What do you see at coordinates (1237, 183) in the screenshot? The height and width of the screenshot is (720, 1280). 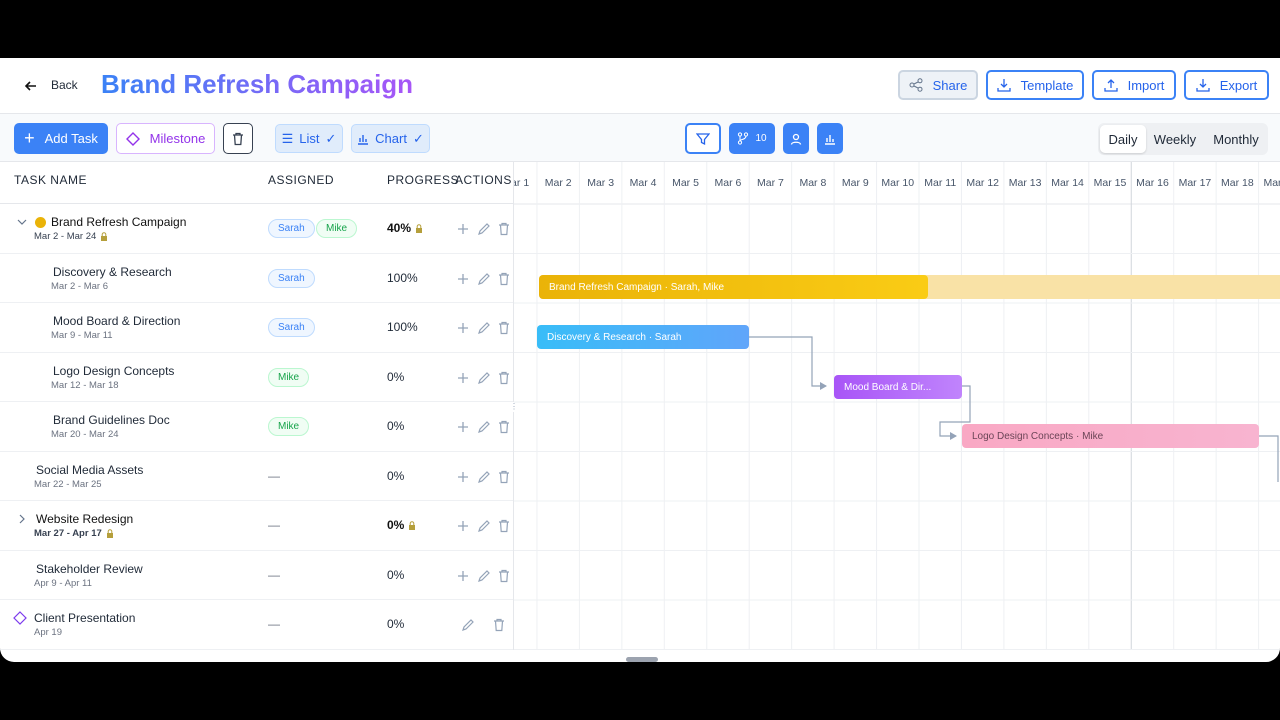 I see `day-label: Mar 18` at bounding box center [1237, 183].